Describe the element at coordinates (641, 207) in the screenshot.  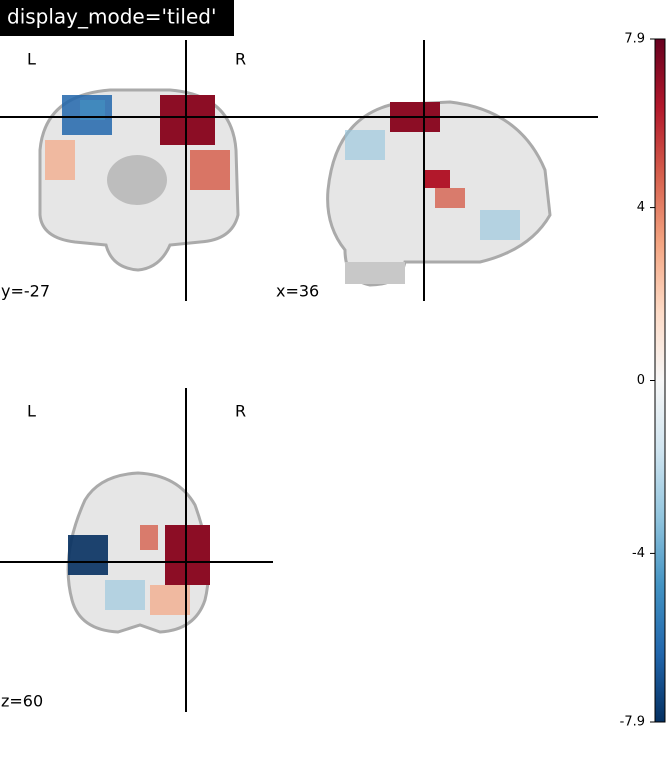
I see `colorbar-tick-label: 4` at that location.